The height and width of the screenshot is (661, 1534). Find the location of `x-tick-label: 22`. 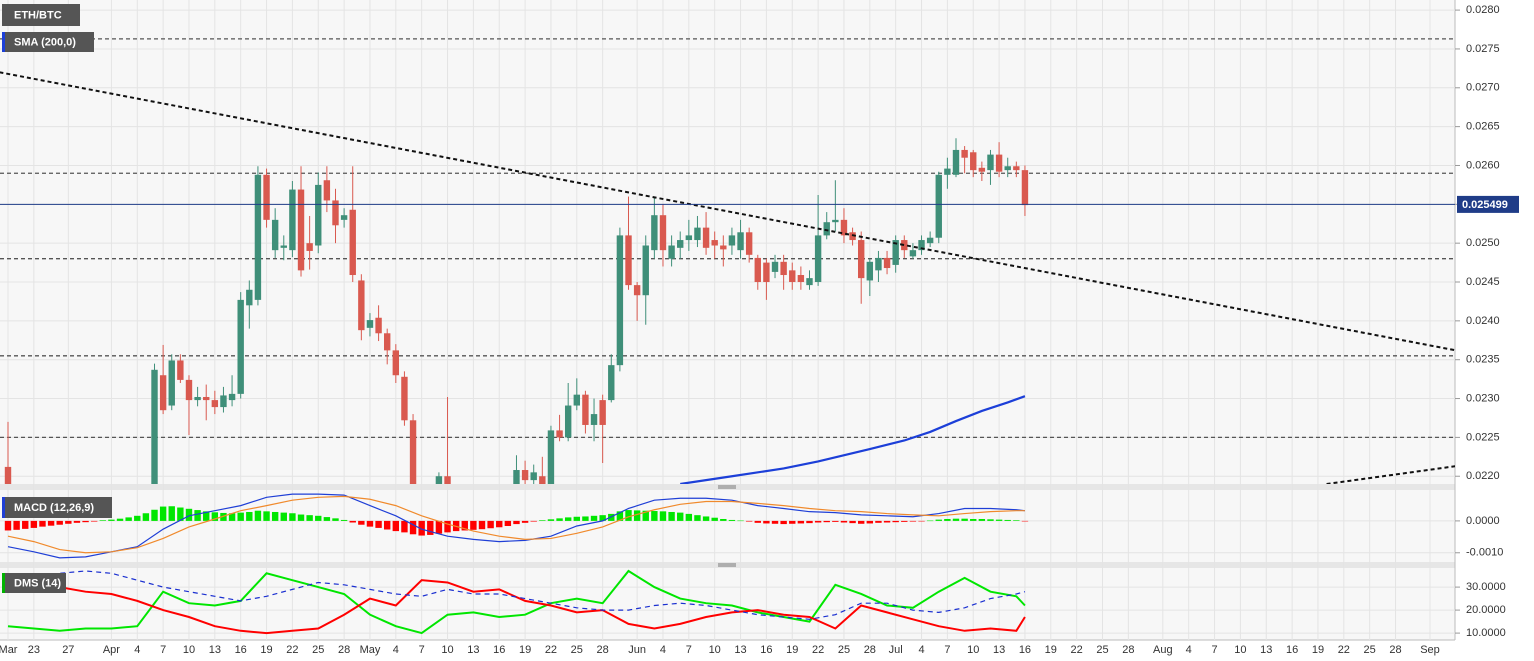

x-tick-label: 22 is located at coordinates (292, 650).